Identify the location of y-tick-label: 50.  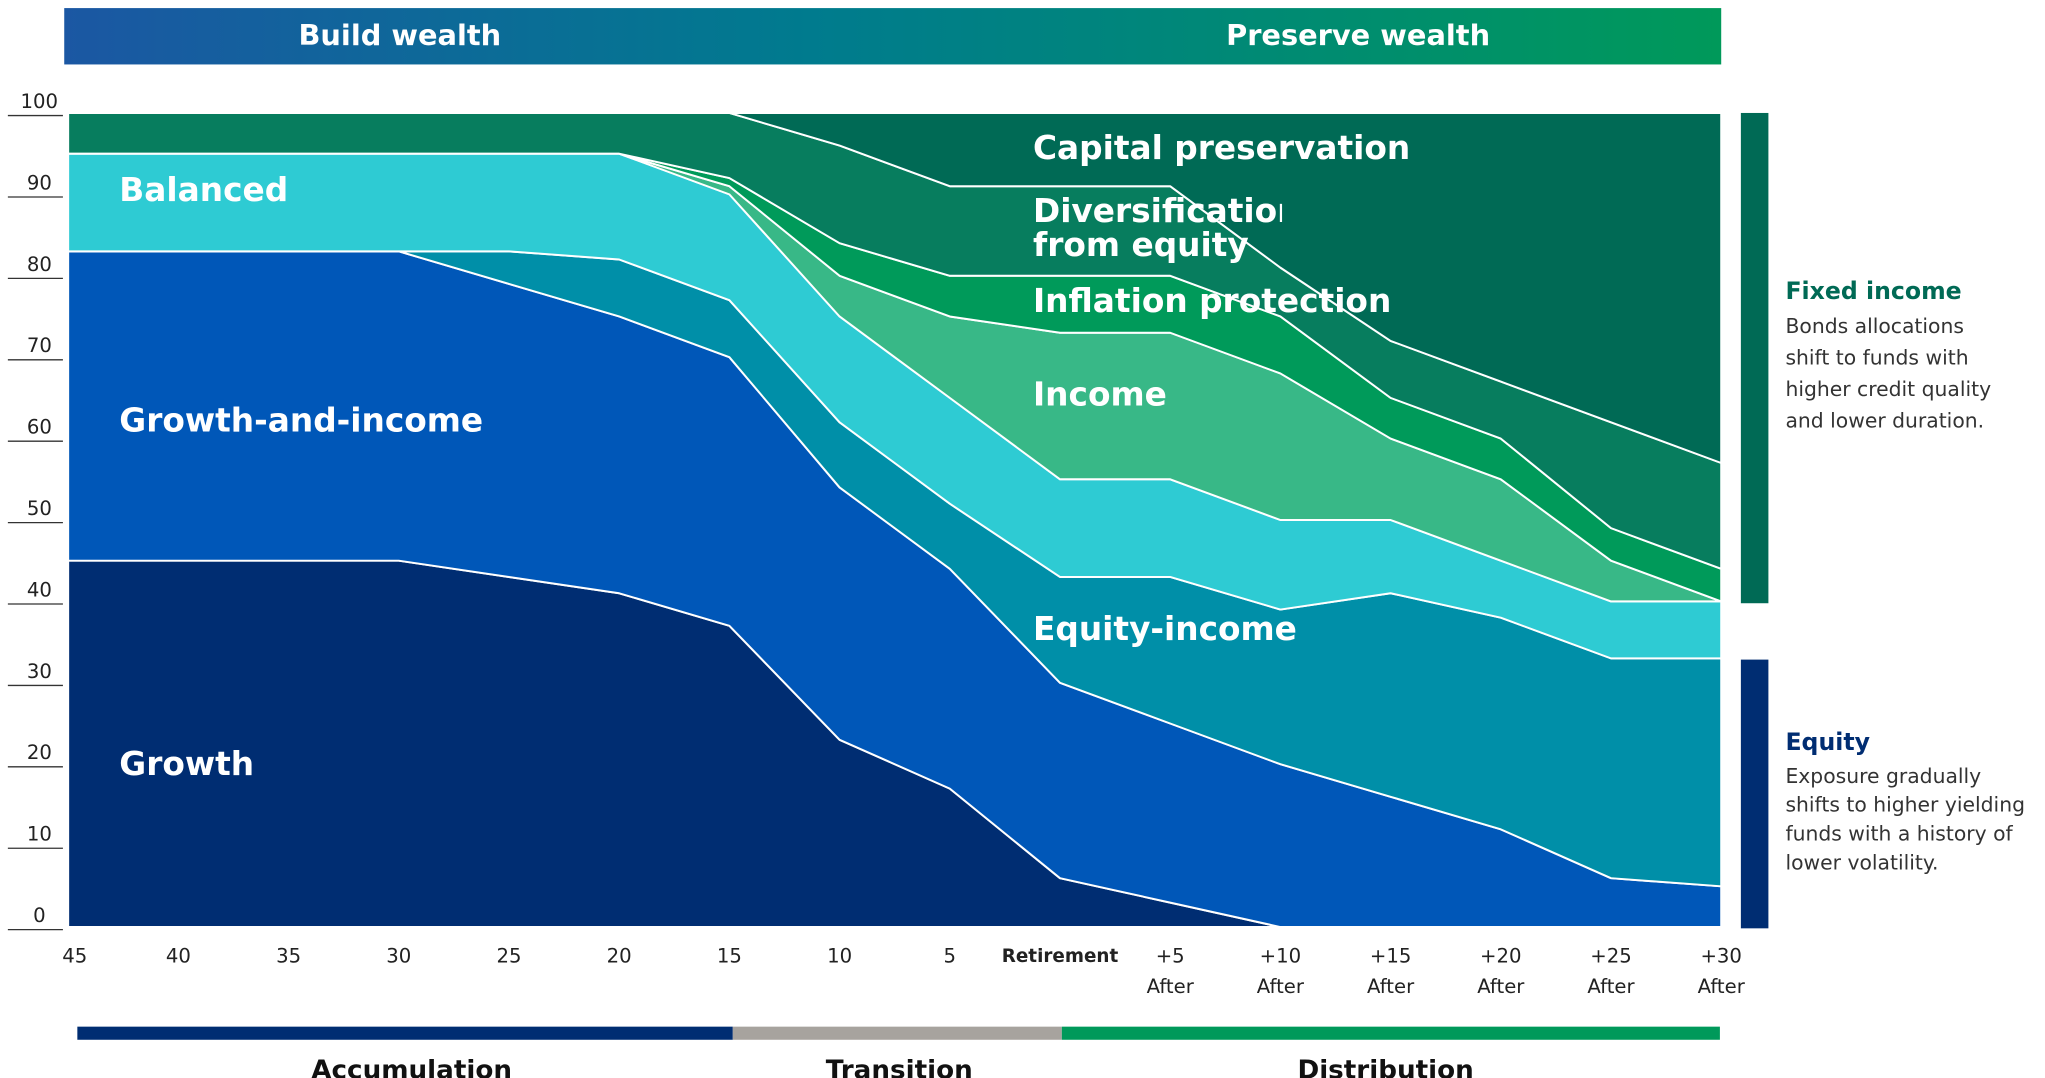
(39, 508).